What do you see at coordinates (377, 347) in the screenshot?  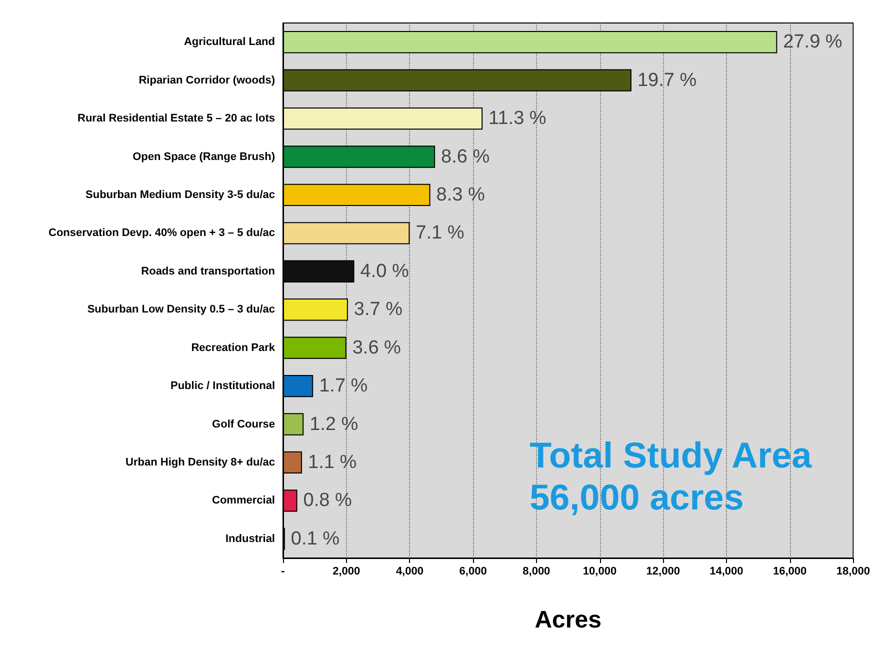 I see `annotation: 3.6 %` at bounding box center [377, 347].